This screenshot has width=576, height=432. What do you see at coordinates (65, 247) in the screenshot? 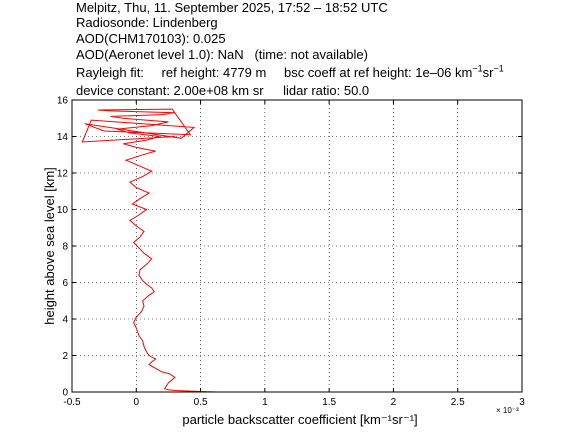
I see `y-tick-label: 8` at bounding box center [65, 247].